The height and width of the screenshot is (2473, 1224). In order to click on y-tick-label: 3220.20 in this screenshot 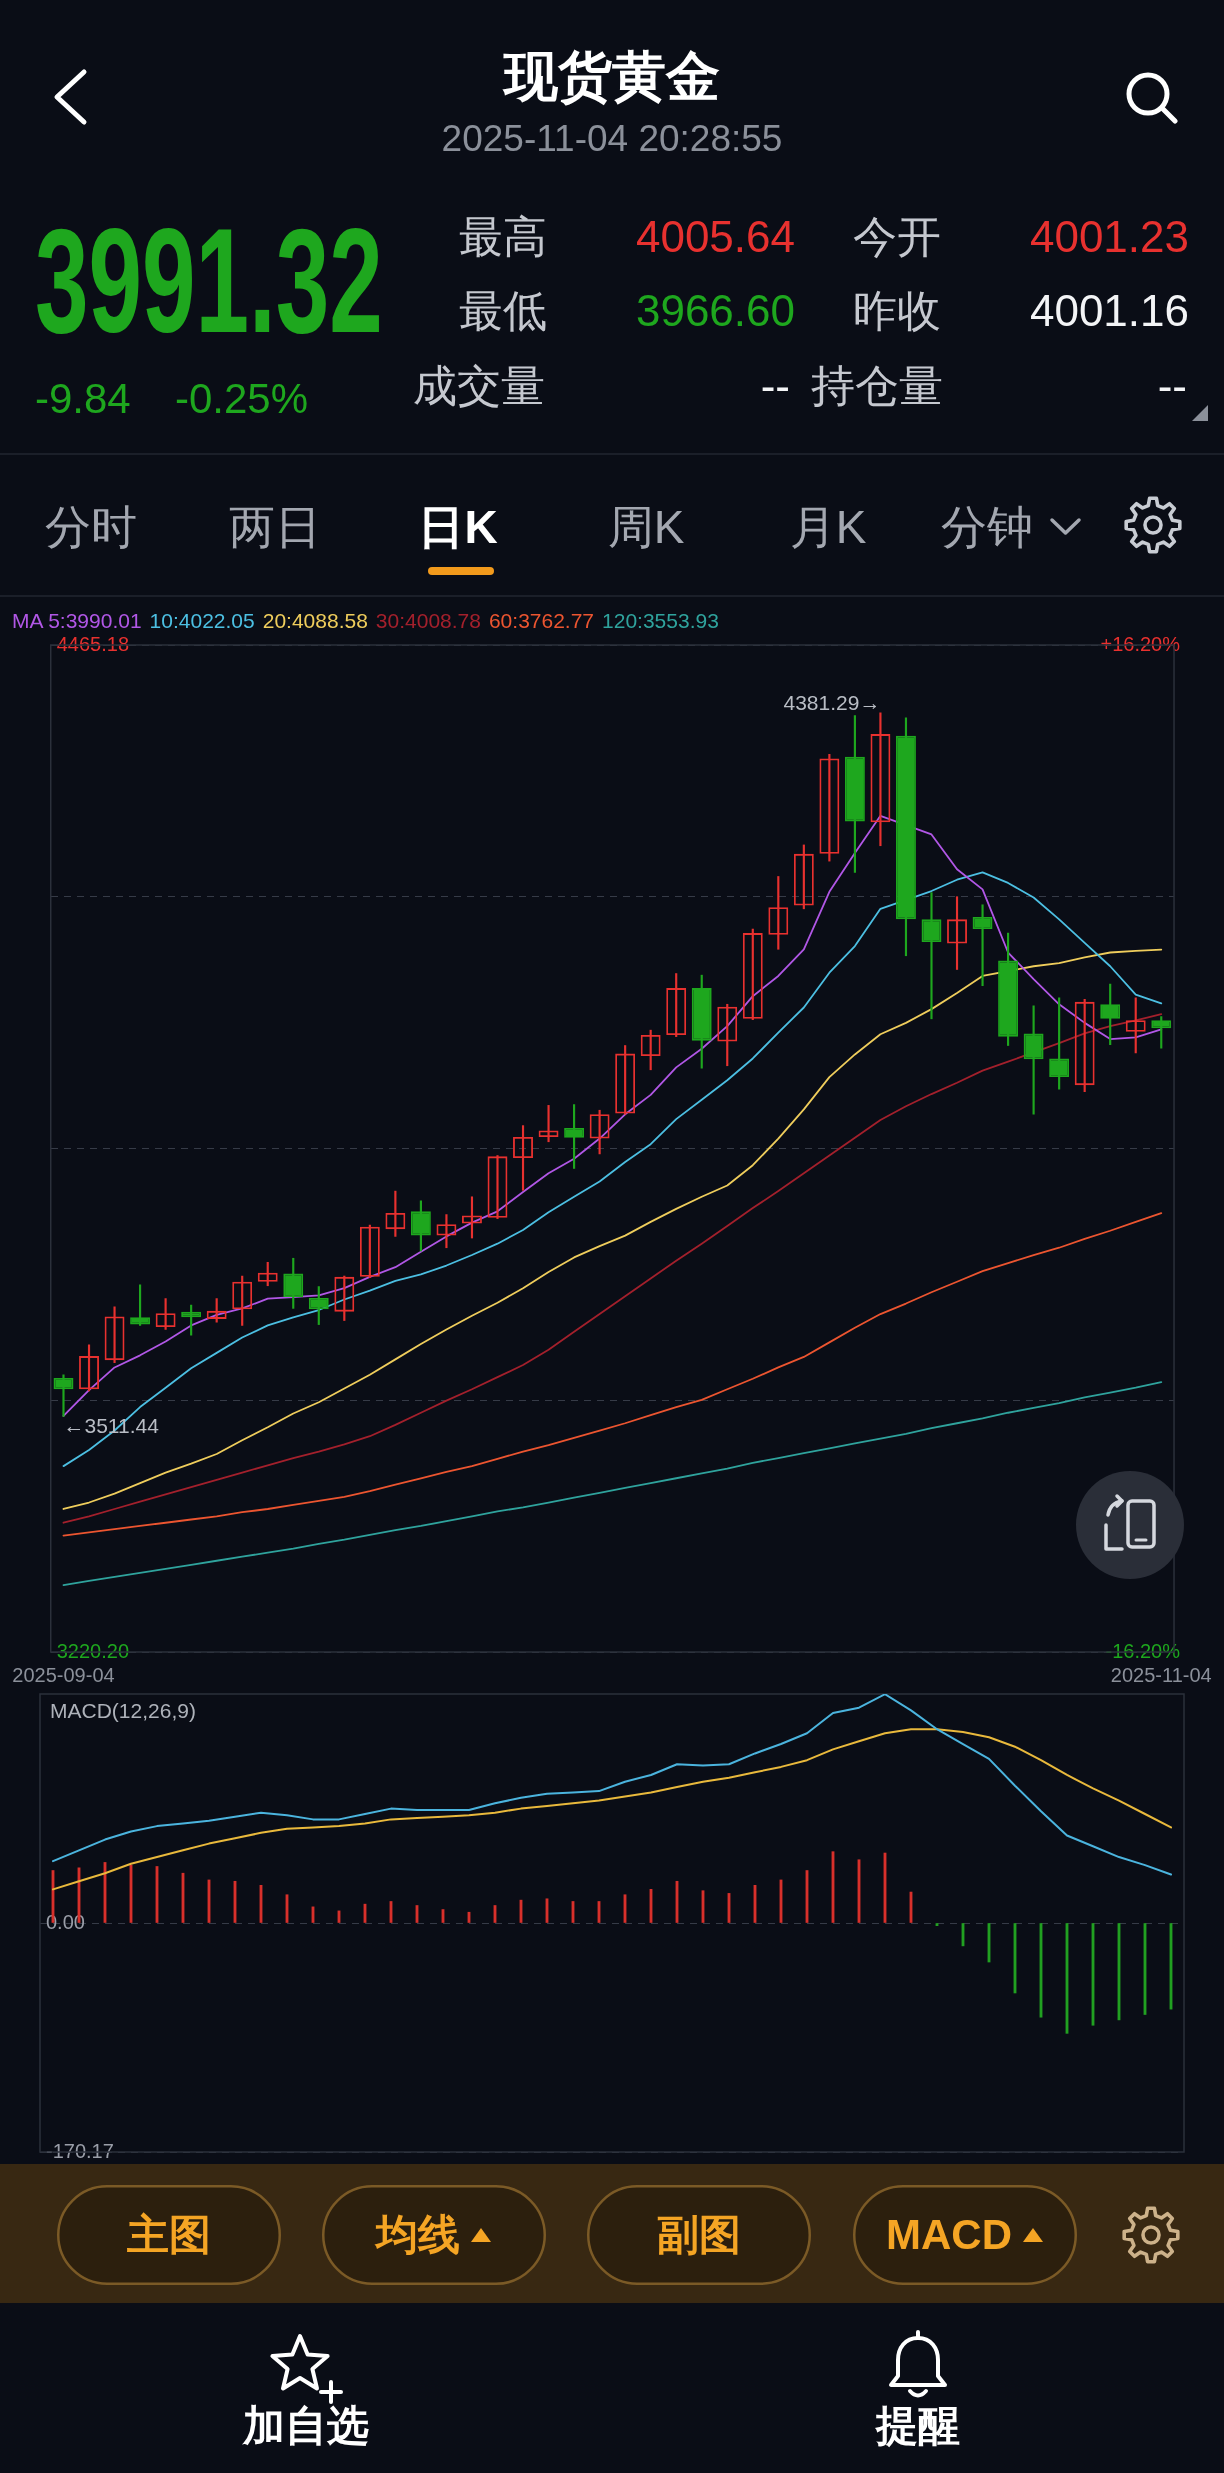, I will do `click(93, 1650)`.